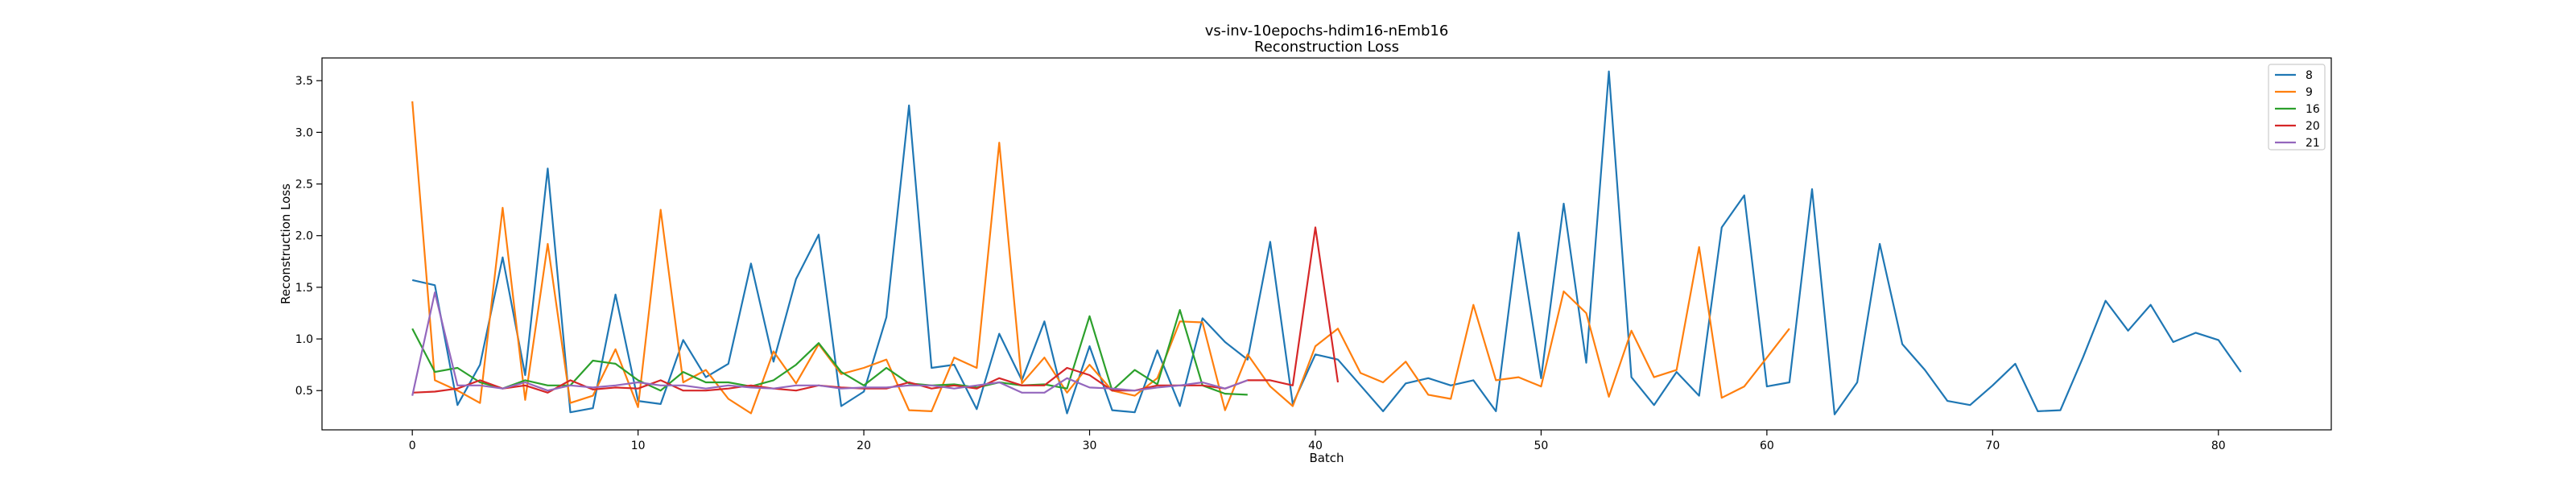 This screenshot has height=487, width=2576. What do you see at coordinates (286, 244) in the screenshot?
I see `y-axis-label: Reconstruction Loss` at bounding box center [286, 244].